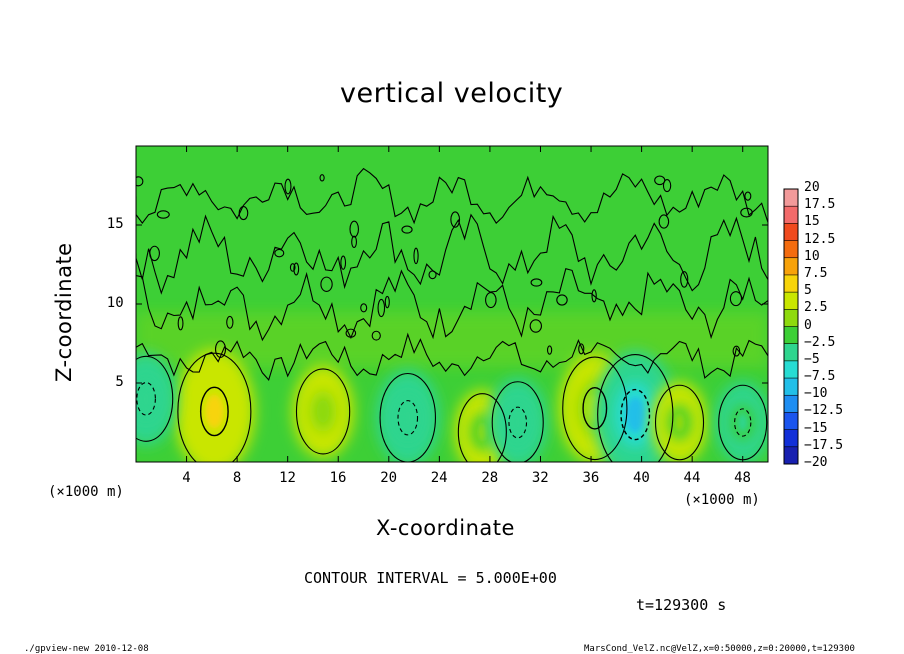 Image resolution: width=904 pixels, height=654 pixels. I want to click on x-tick-label: 32, so click(540, 478).